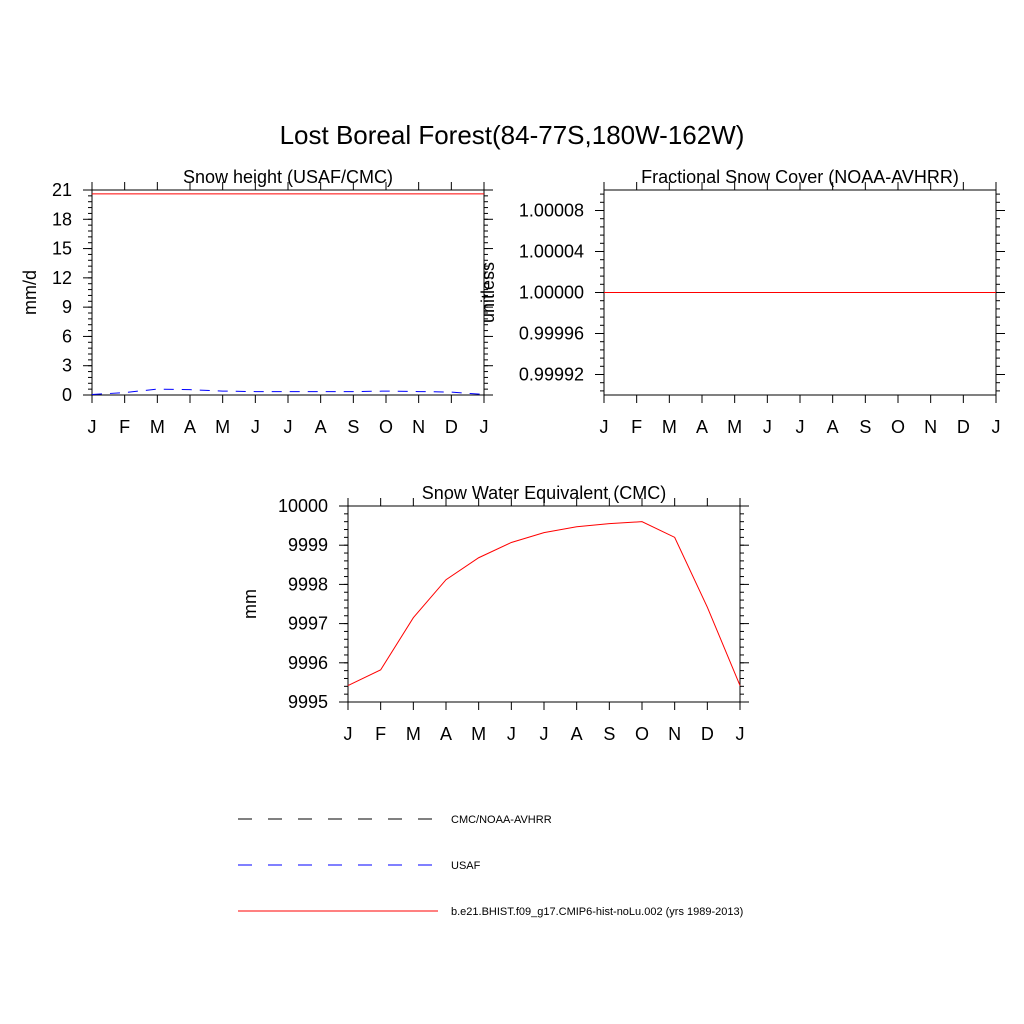 This screenshot has width=1024, height=1024. I want to click on y-tick-label: 9999, so click(308, 545).